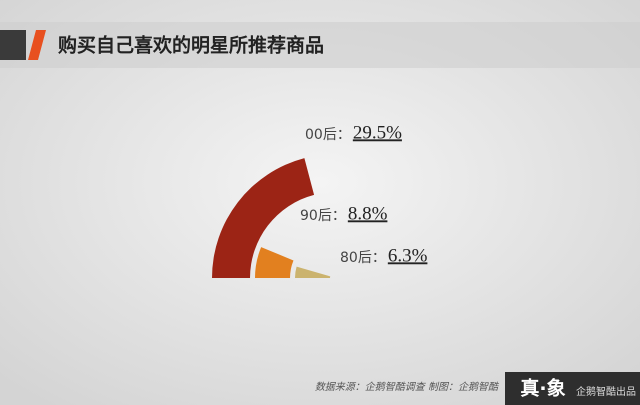  I want to click on chart-title: 购买自己喜欢的明星所推荐商品, so click(191, 45).